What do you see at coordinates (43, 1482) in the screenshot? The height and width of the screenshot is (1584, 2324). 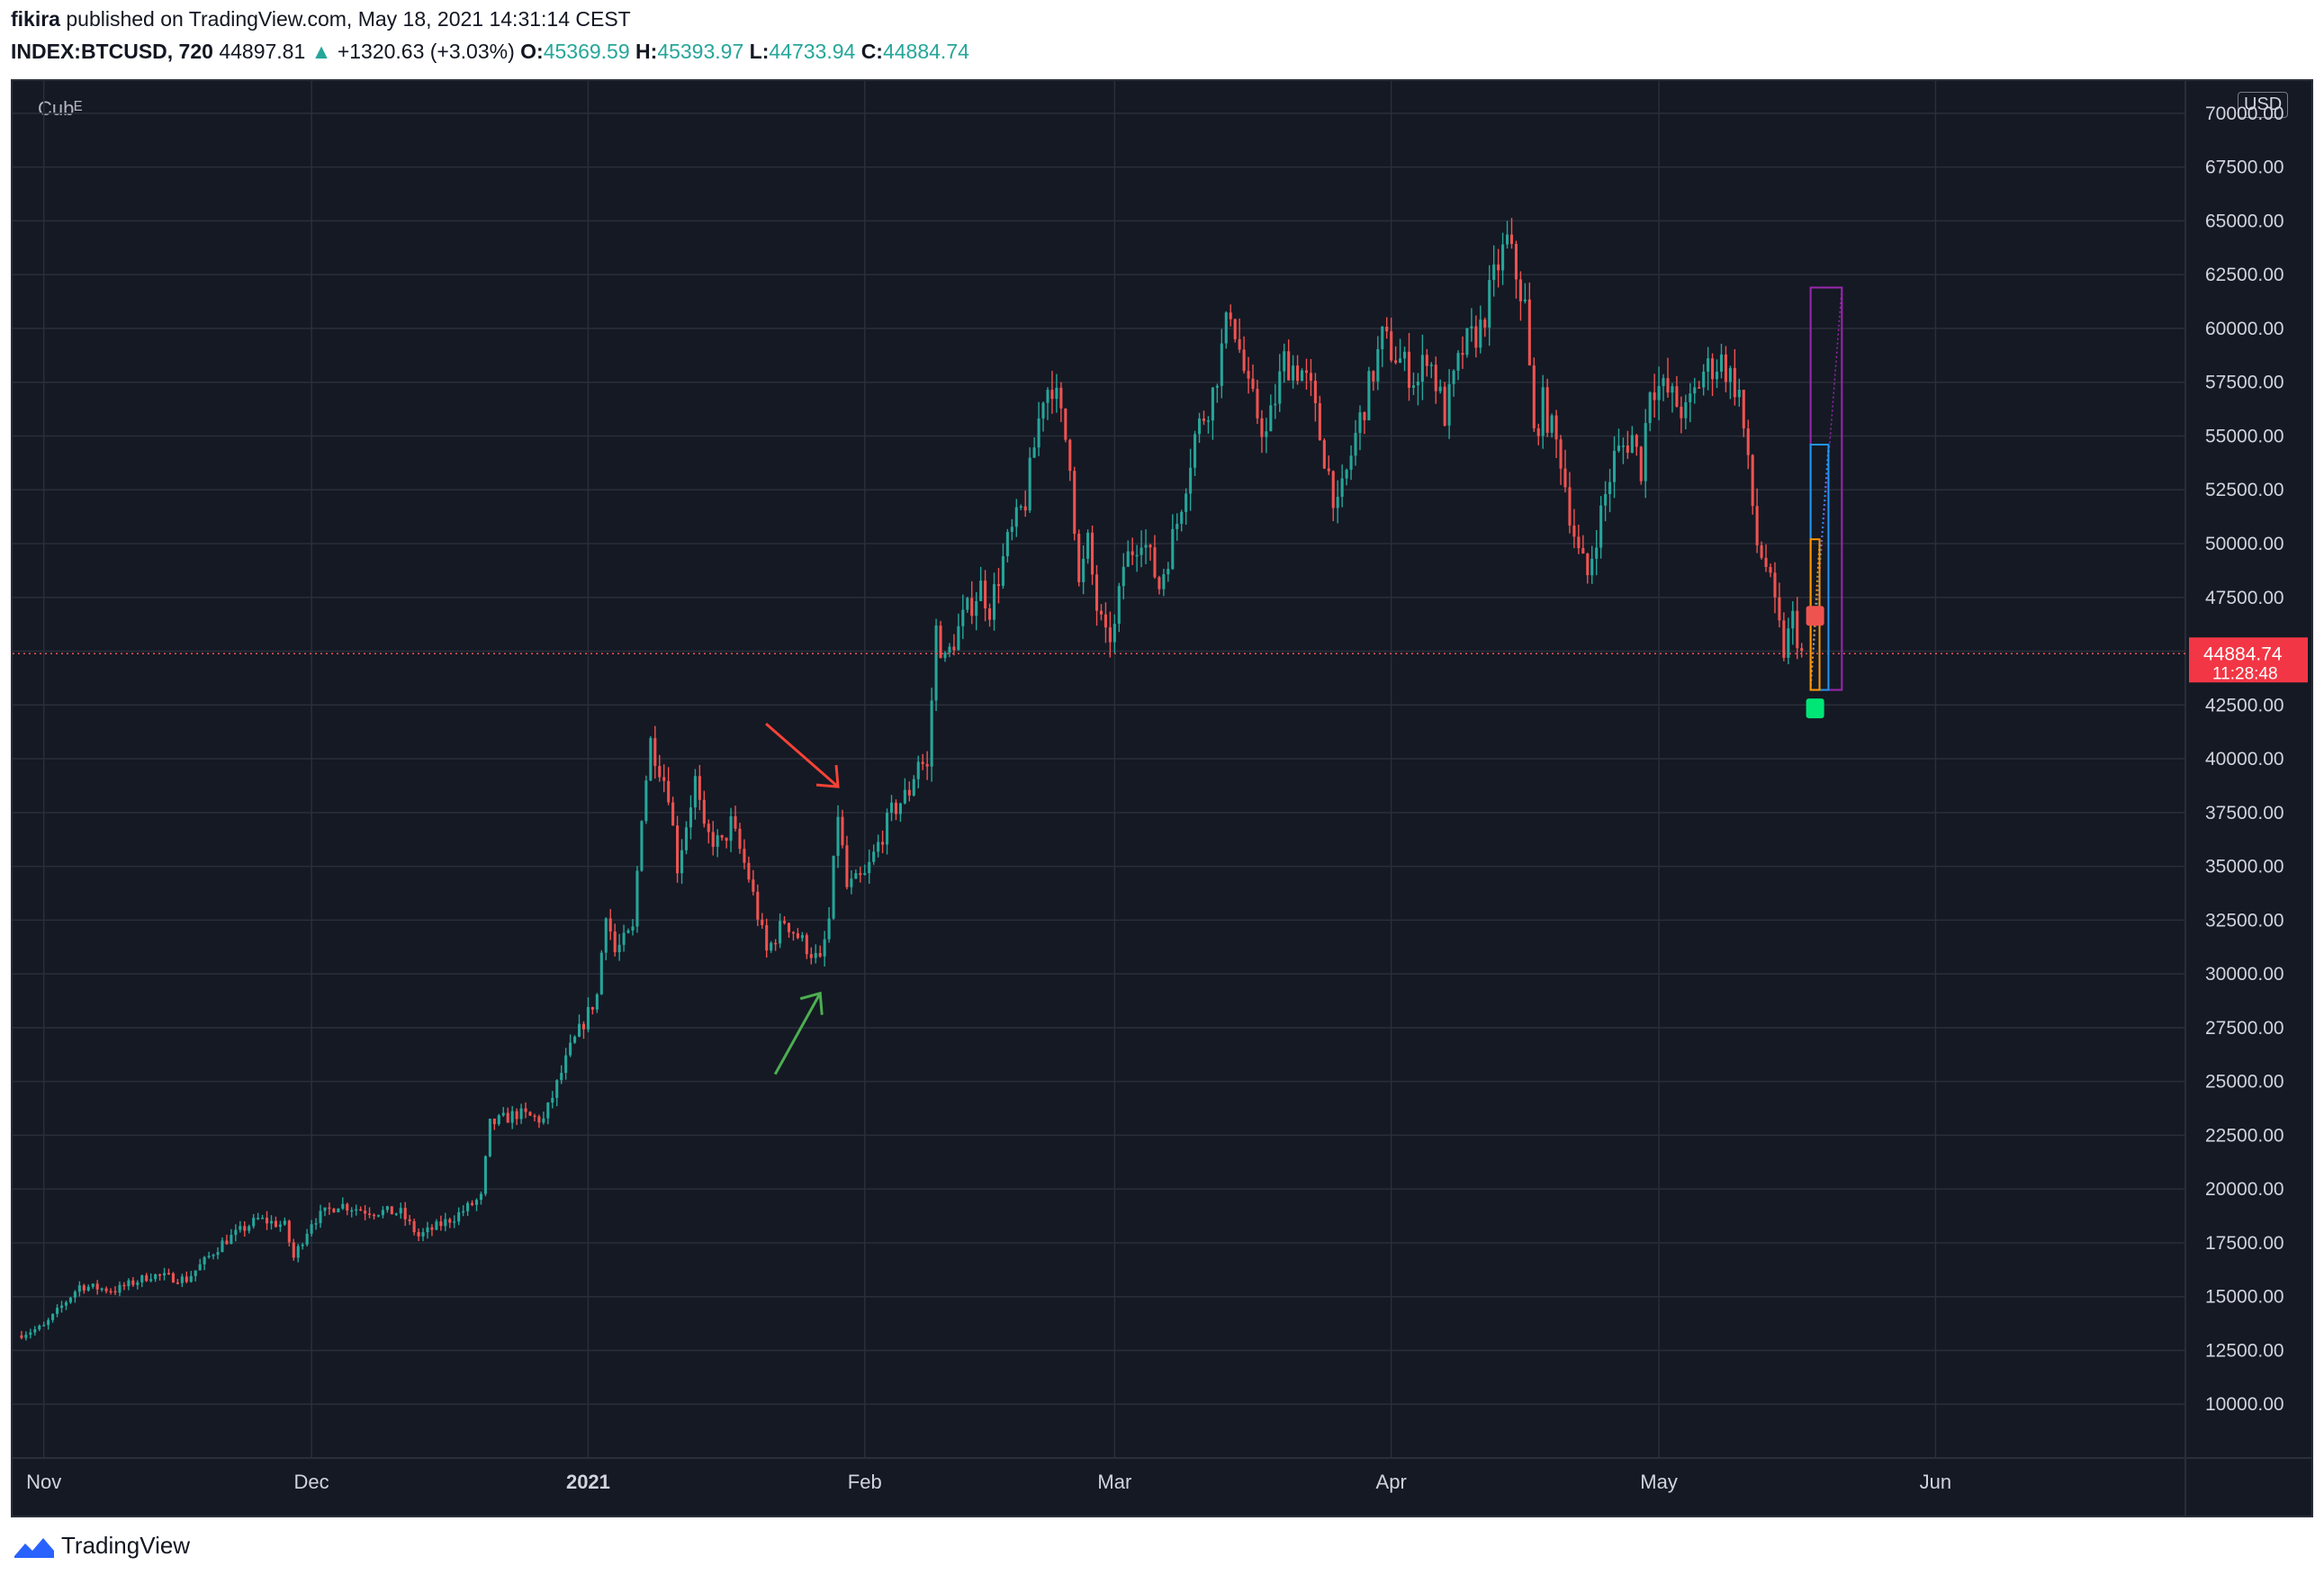 I see `x-tick-label: Nov` at bounding box center [43, 1482].